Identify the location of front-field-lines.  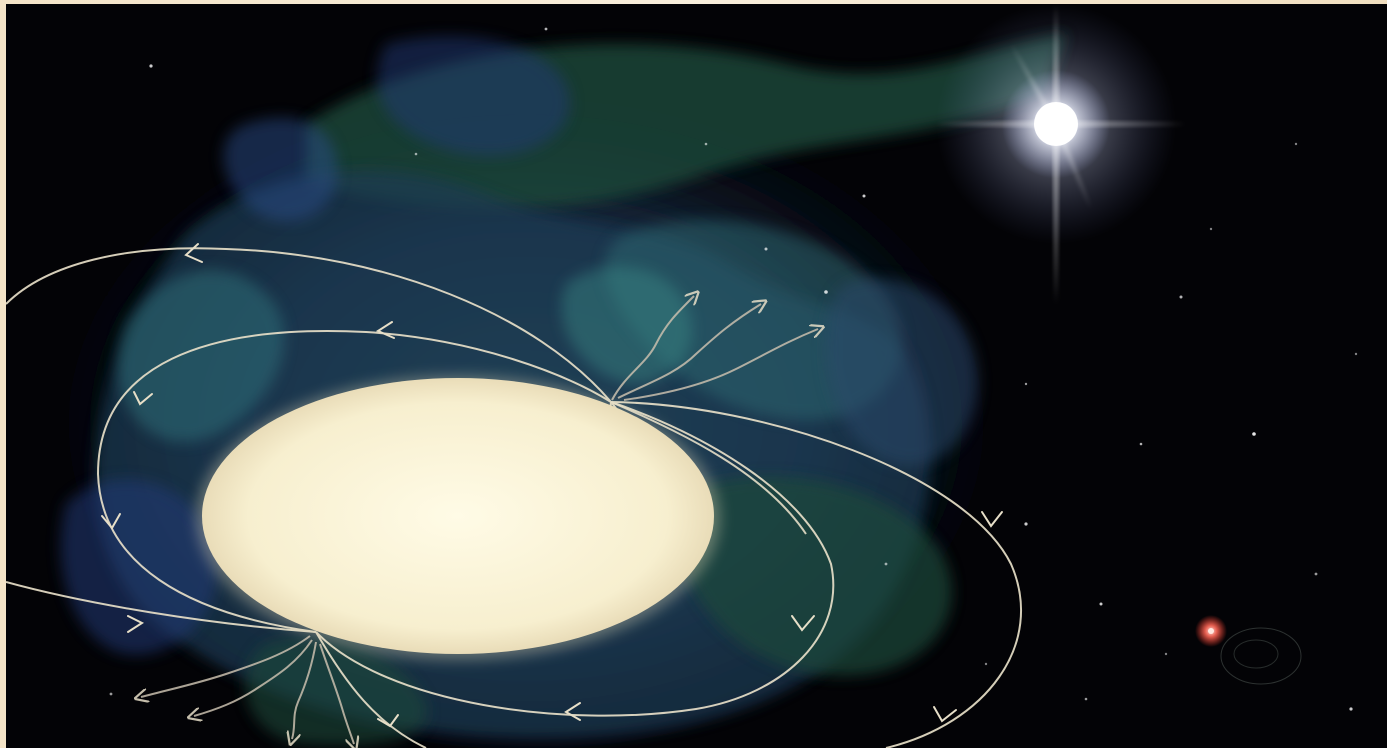
(708, 468).